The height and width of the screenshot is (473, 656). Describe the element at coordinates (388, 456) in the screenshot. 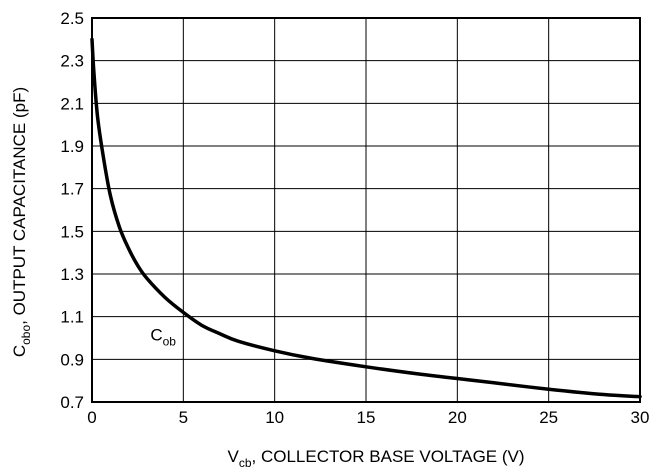

I see `x-axis-title-rest: , COLLECTOR BASE VOLTAGE (V)` at that location.